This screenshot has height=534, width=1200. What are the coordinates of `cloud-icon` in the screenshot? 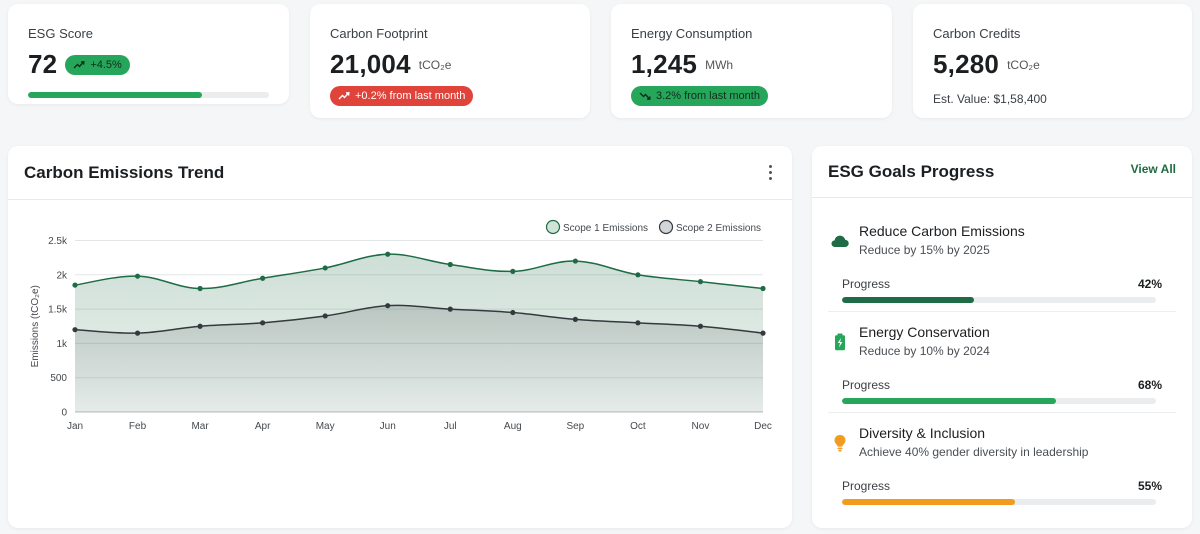 It's located at (840, 241).